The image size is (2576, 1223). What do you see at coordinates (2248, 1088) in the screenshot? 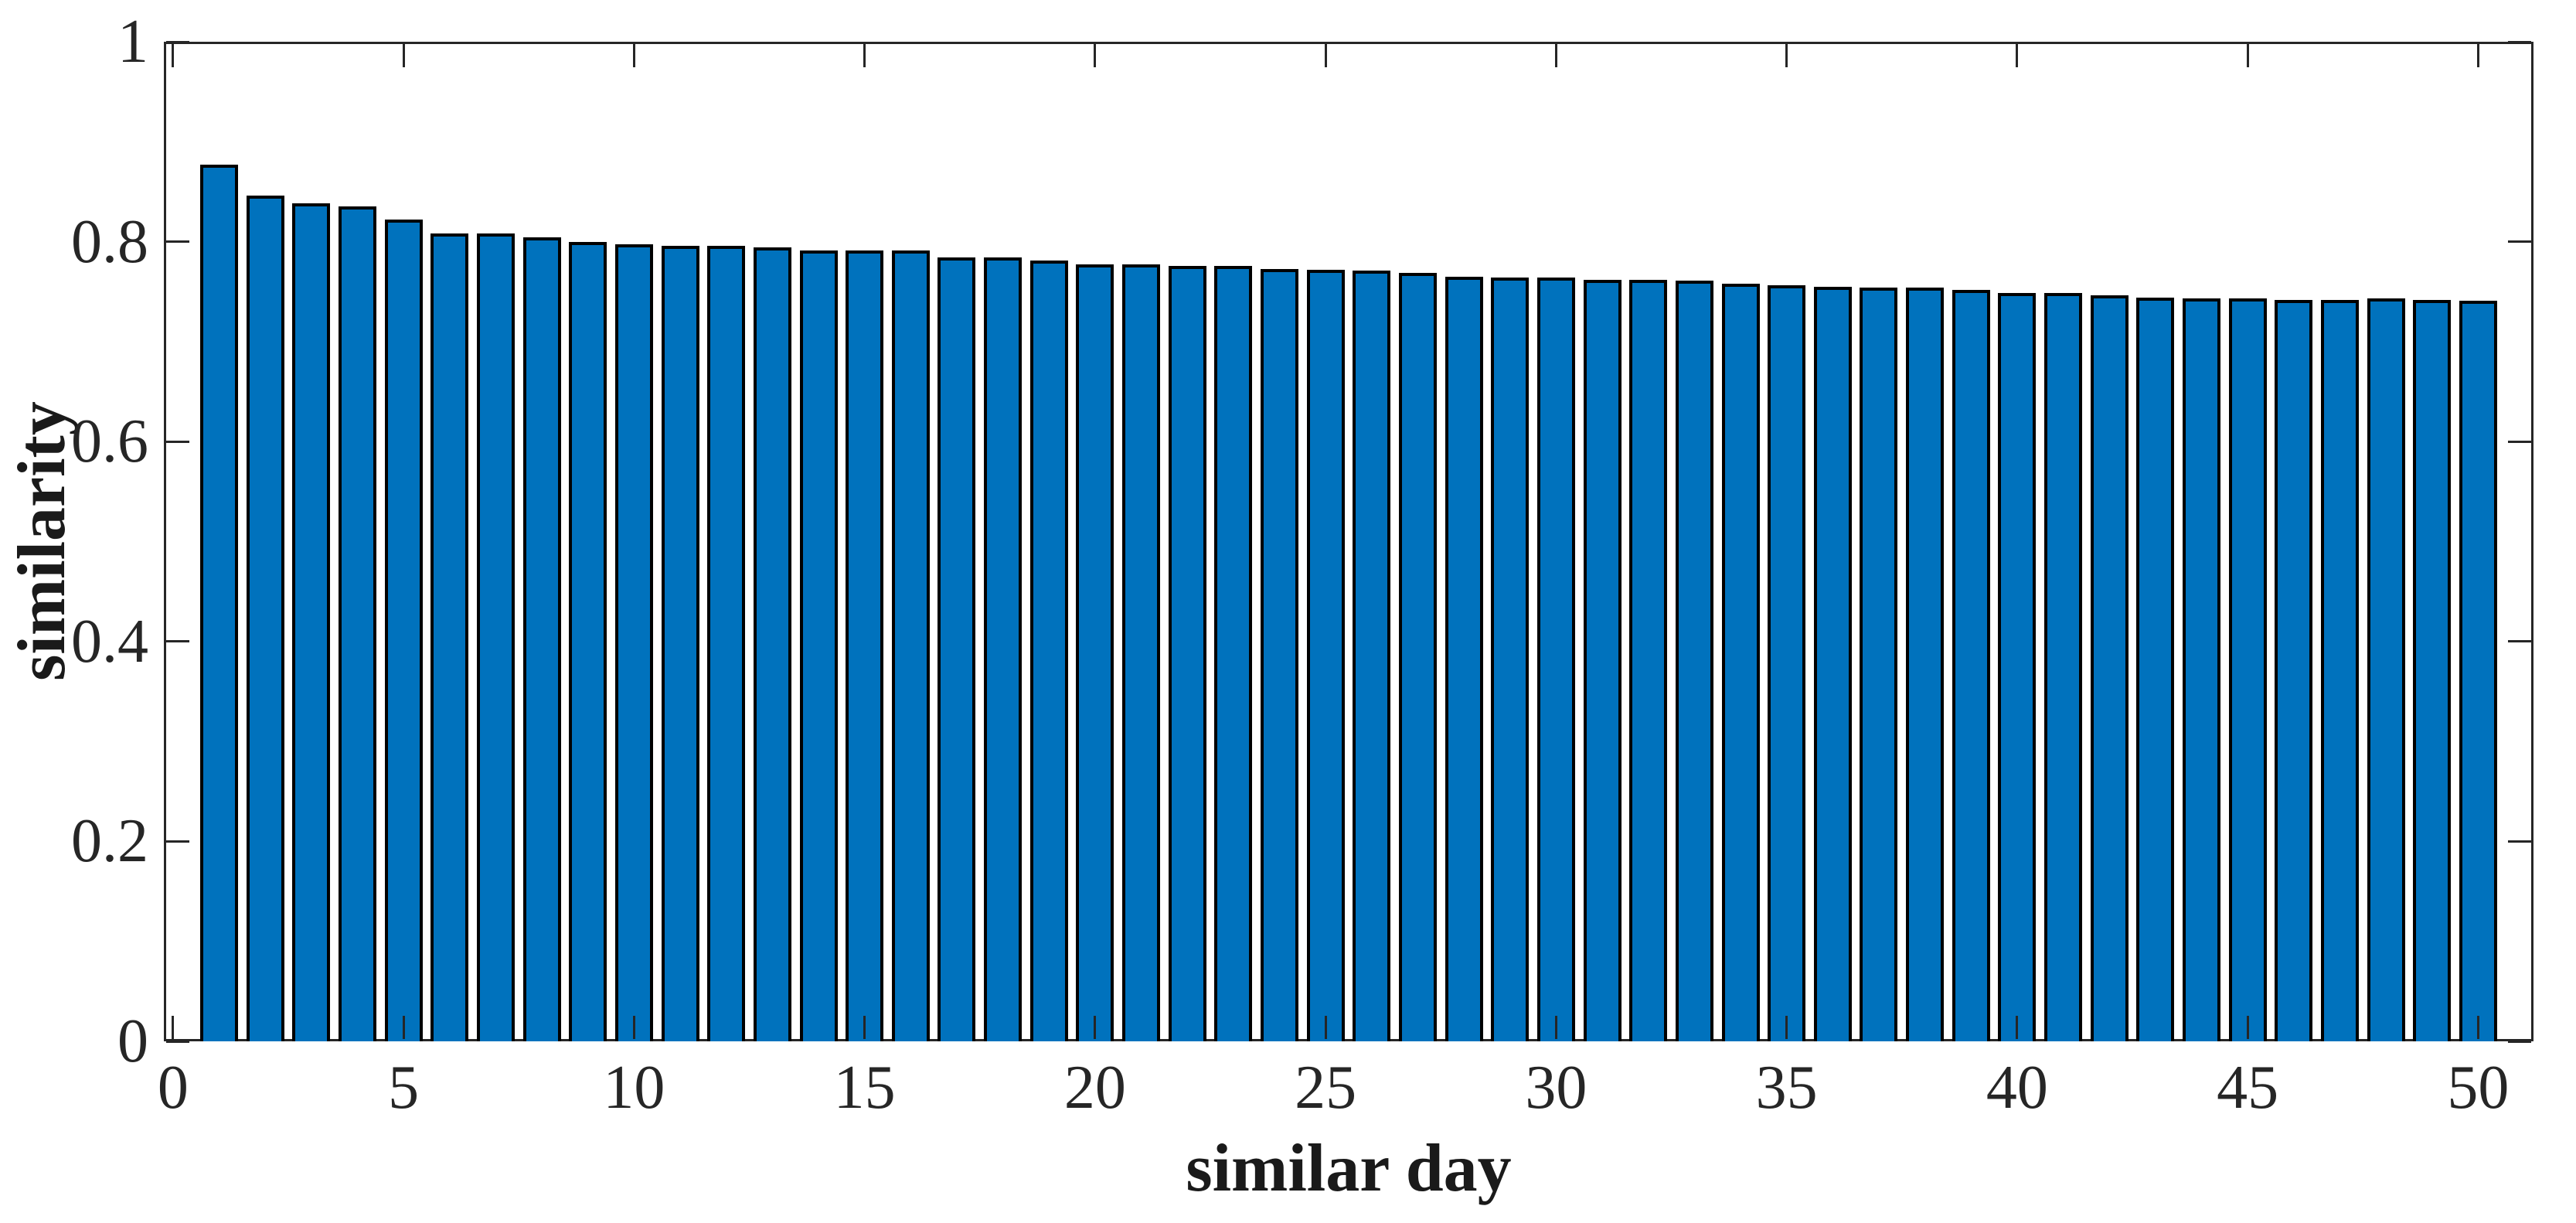
I see `x-tick-label: 45` at bounding box center [2248, 1088].